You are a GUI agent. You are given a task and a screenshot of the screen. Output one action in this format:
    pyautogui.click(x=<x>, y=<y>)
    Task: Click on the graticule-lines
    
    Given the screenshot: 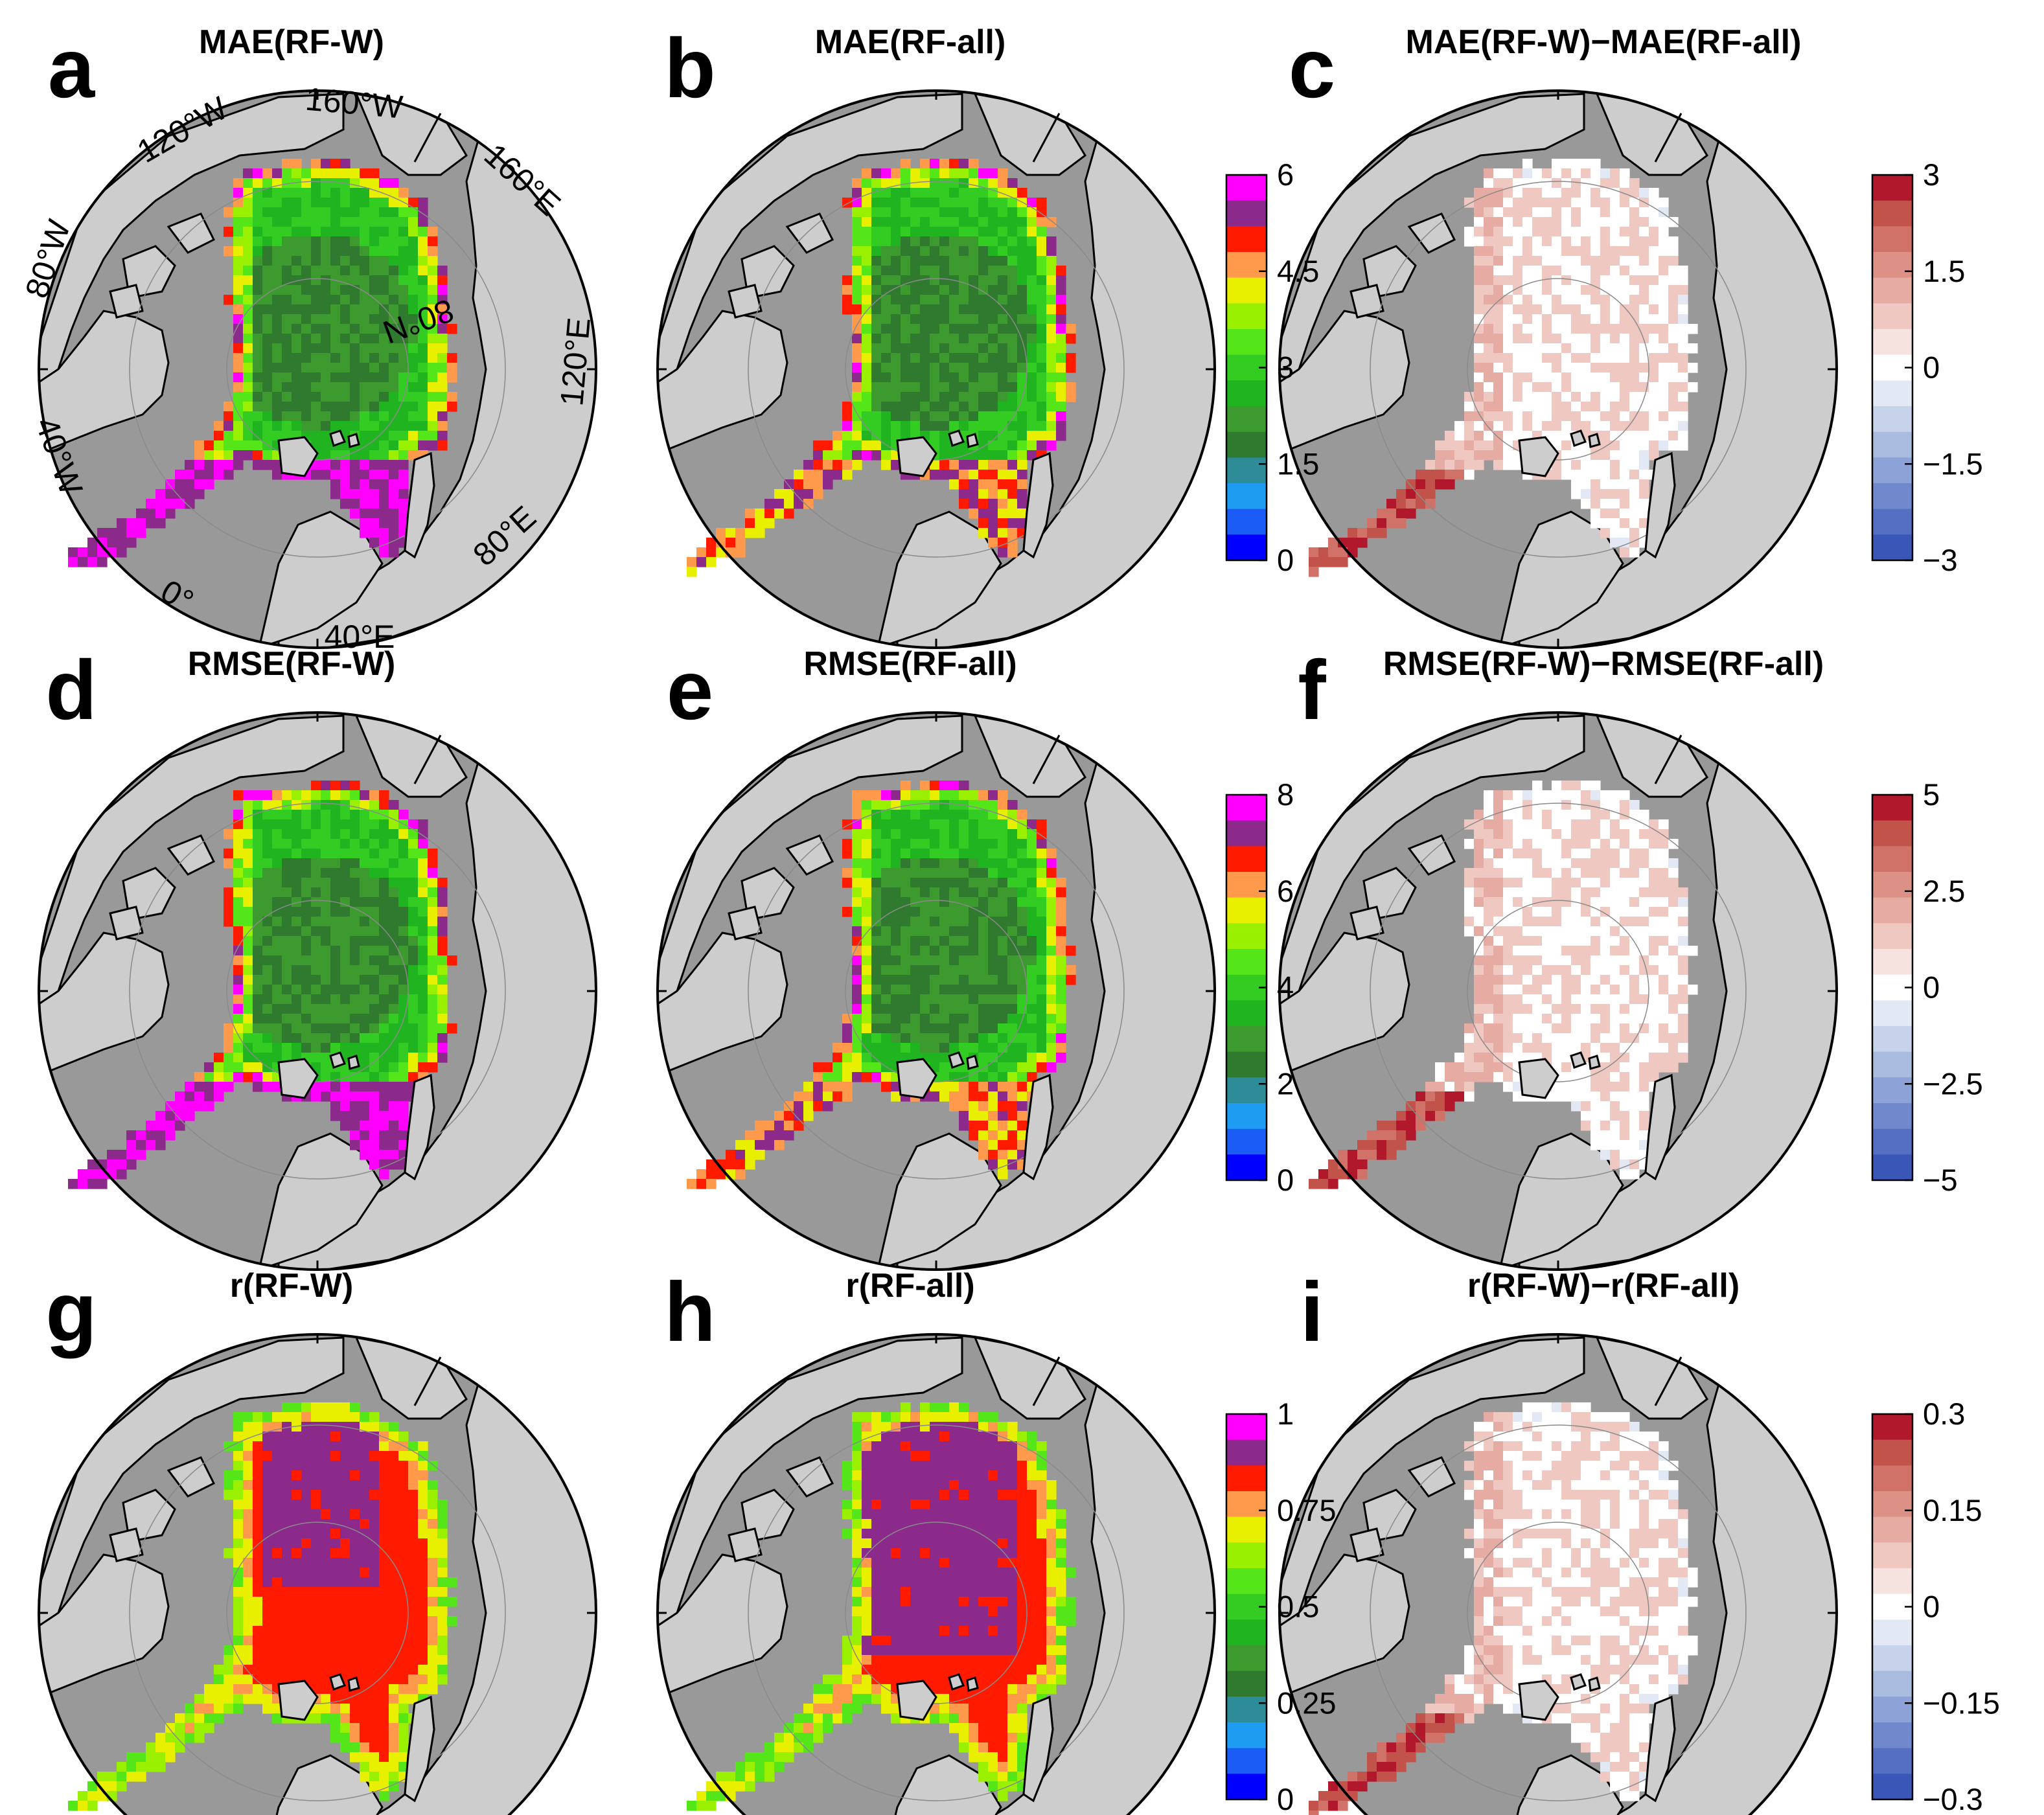 What is the action you would take?
    pyautogui.click(x=937, y=992)
    